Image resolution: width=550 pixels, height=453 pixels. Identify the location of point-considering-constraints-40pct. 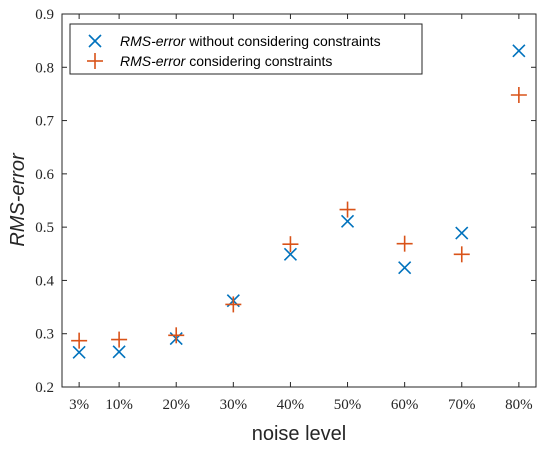
(290, 244).